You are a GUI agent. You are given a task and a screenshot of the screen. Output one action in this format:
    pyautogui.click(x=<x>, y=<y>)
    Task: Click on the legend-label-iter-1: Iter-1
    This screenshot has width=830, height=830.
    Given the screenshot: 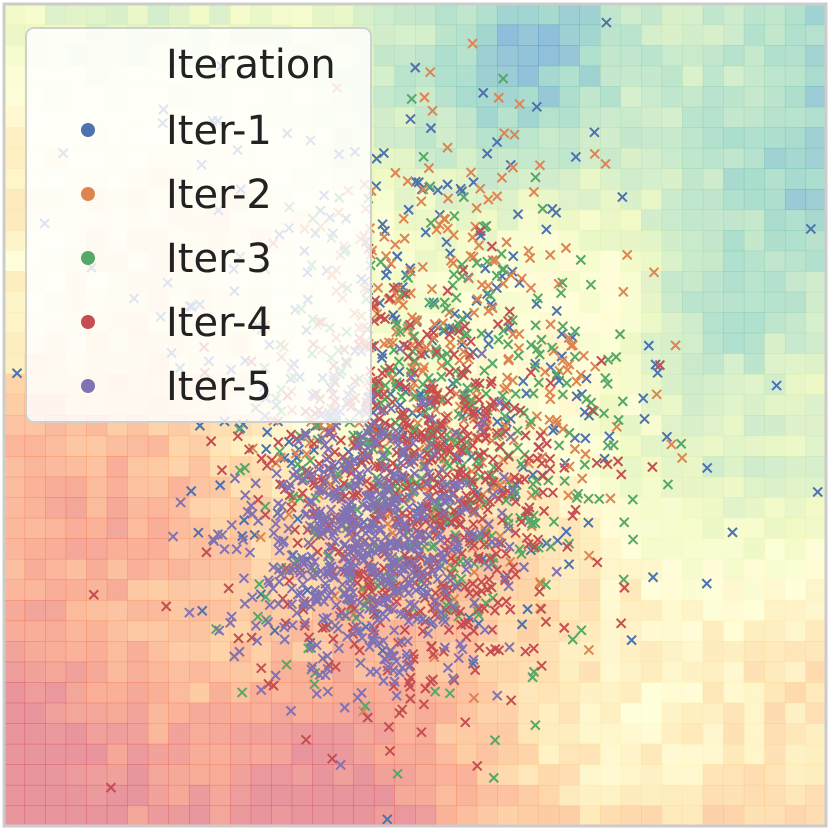 What is the action you would take?
    pyautogui.click(x=219, y=131)
    